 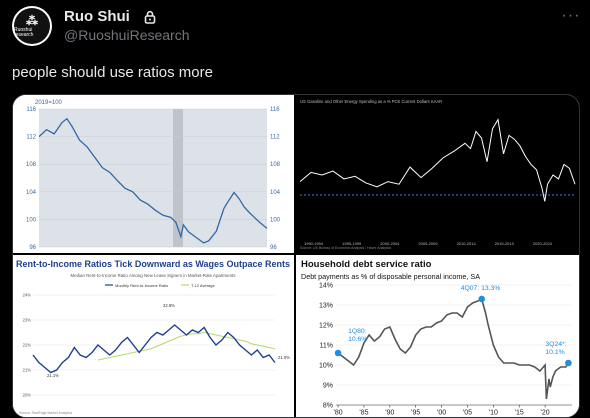 What do you see at coordinates (326, 326) in the screenshot?
I see `y-tick-label: 12%` at bounding box center [326, 326].